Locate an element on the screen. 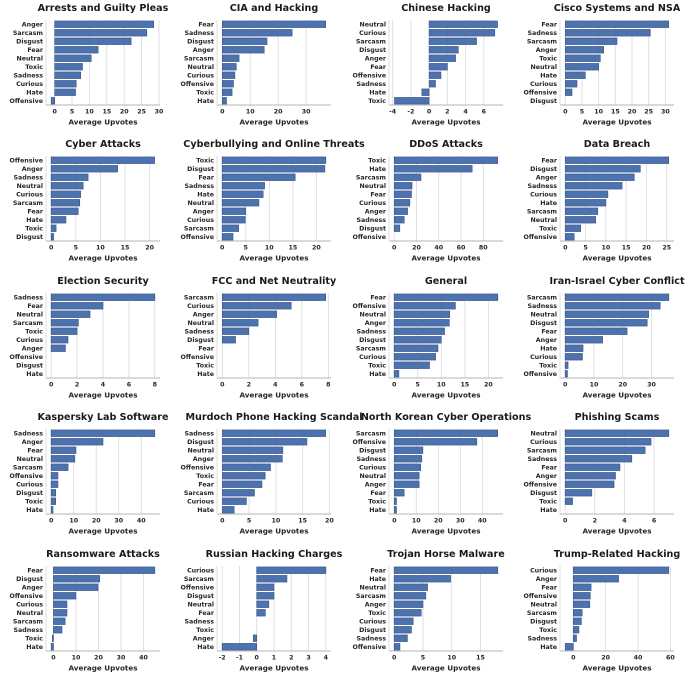 This screenshot has height=682, width=685. chart-title: Data Breach is located at coordinates (617, 144).